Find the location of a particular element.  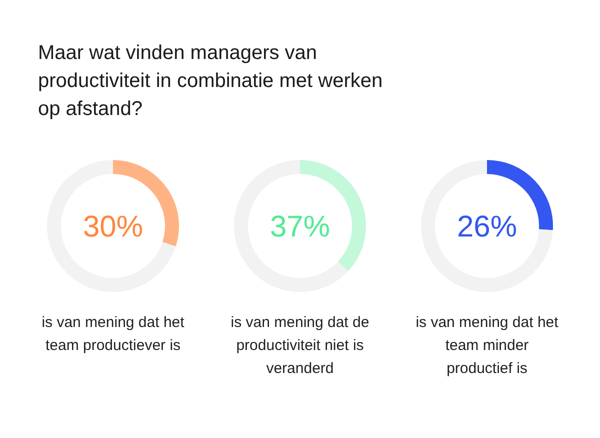

text: is van mening dat het team minder productief is is located at coordinates (488, 345).